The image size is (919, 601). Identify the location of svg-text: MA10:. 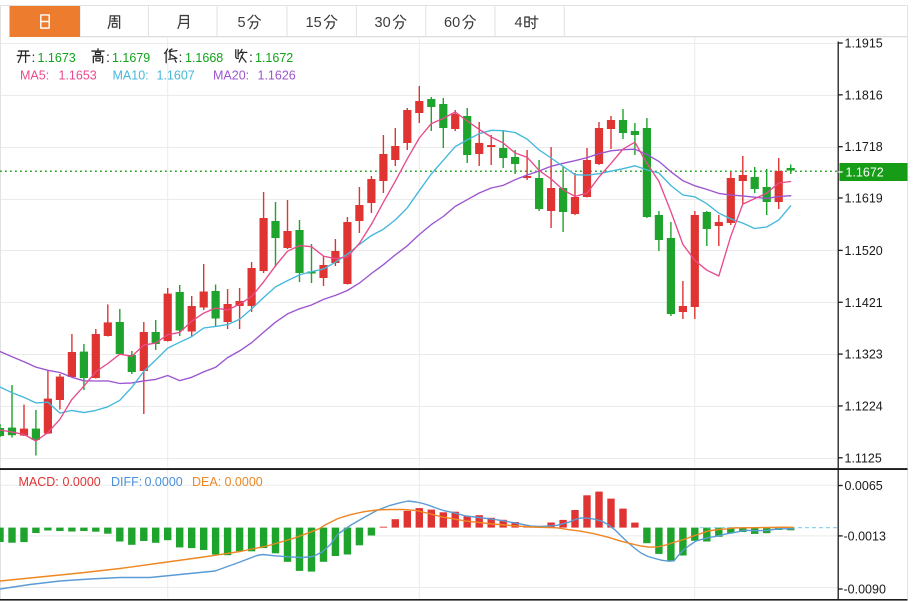
(131, 76).